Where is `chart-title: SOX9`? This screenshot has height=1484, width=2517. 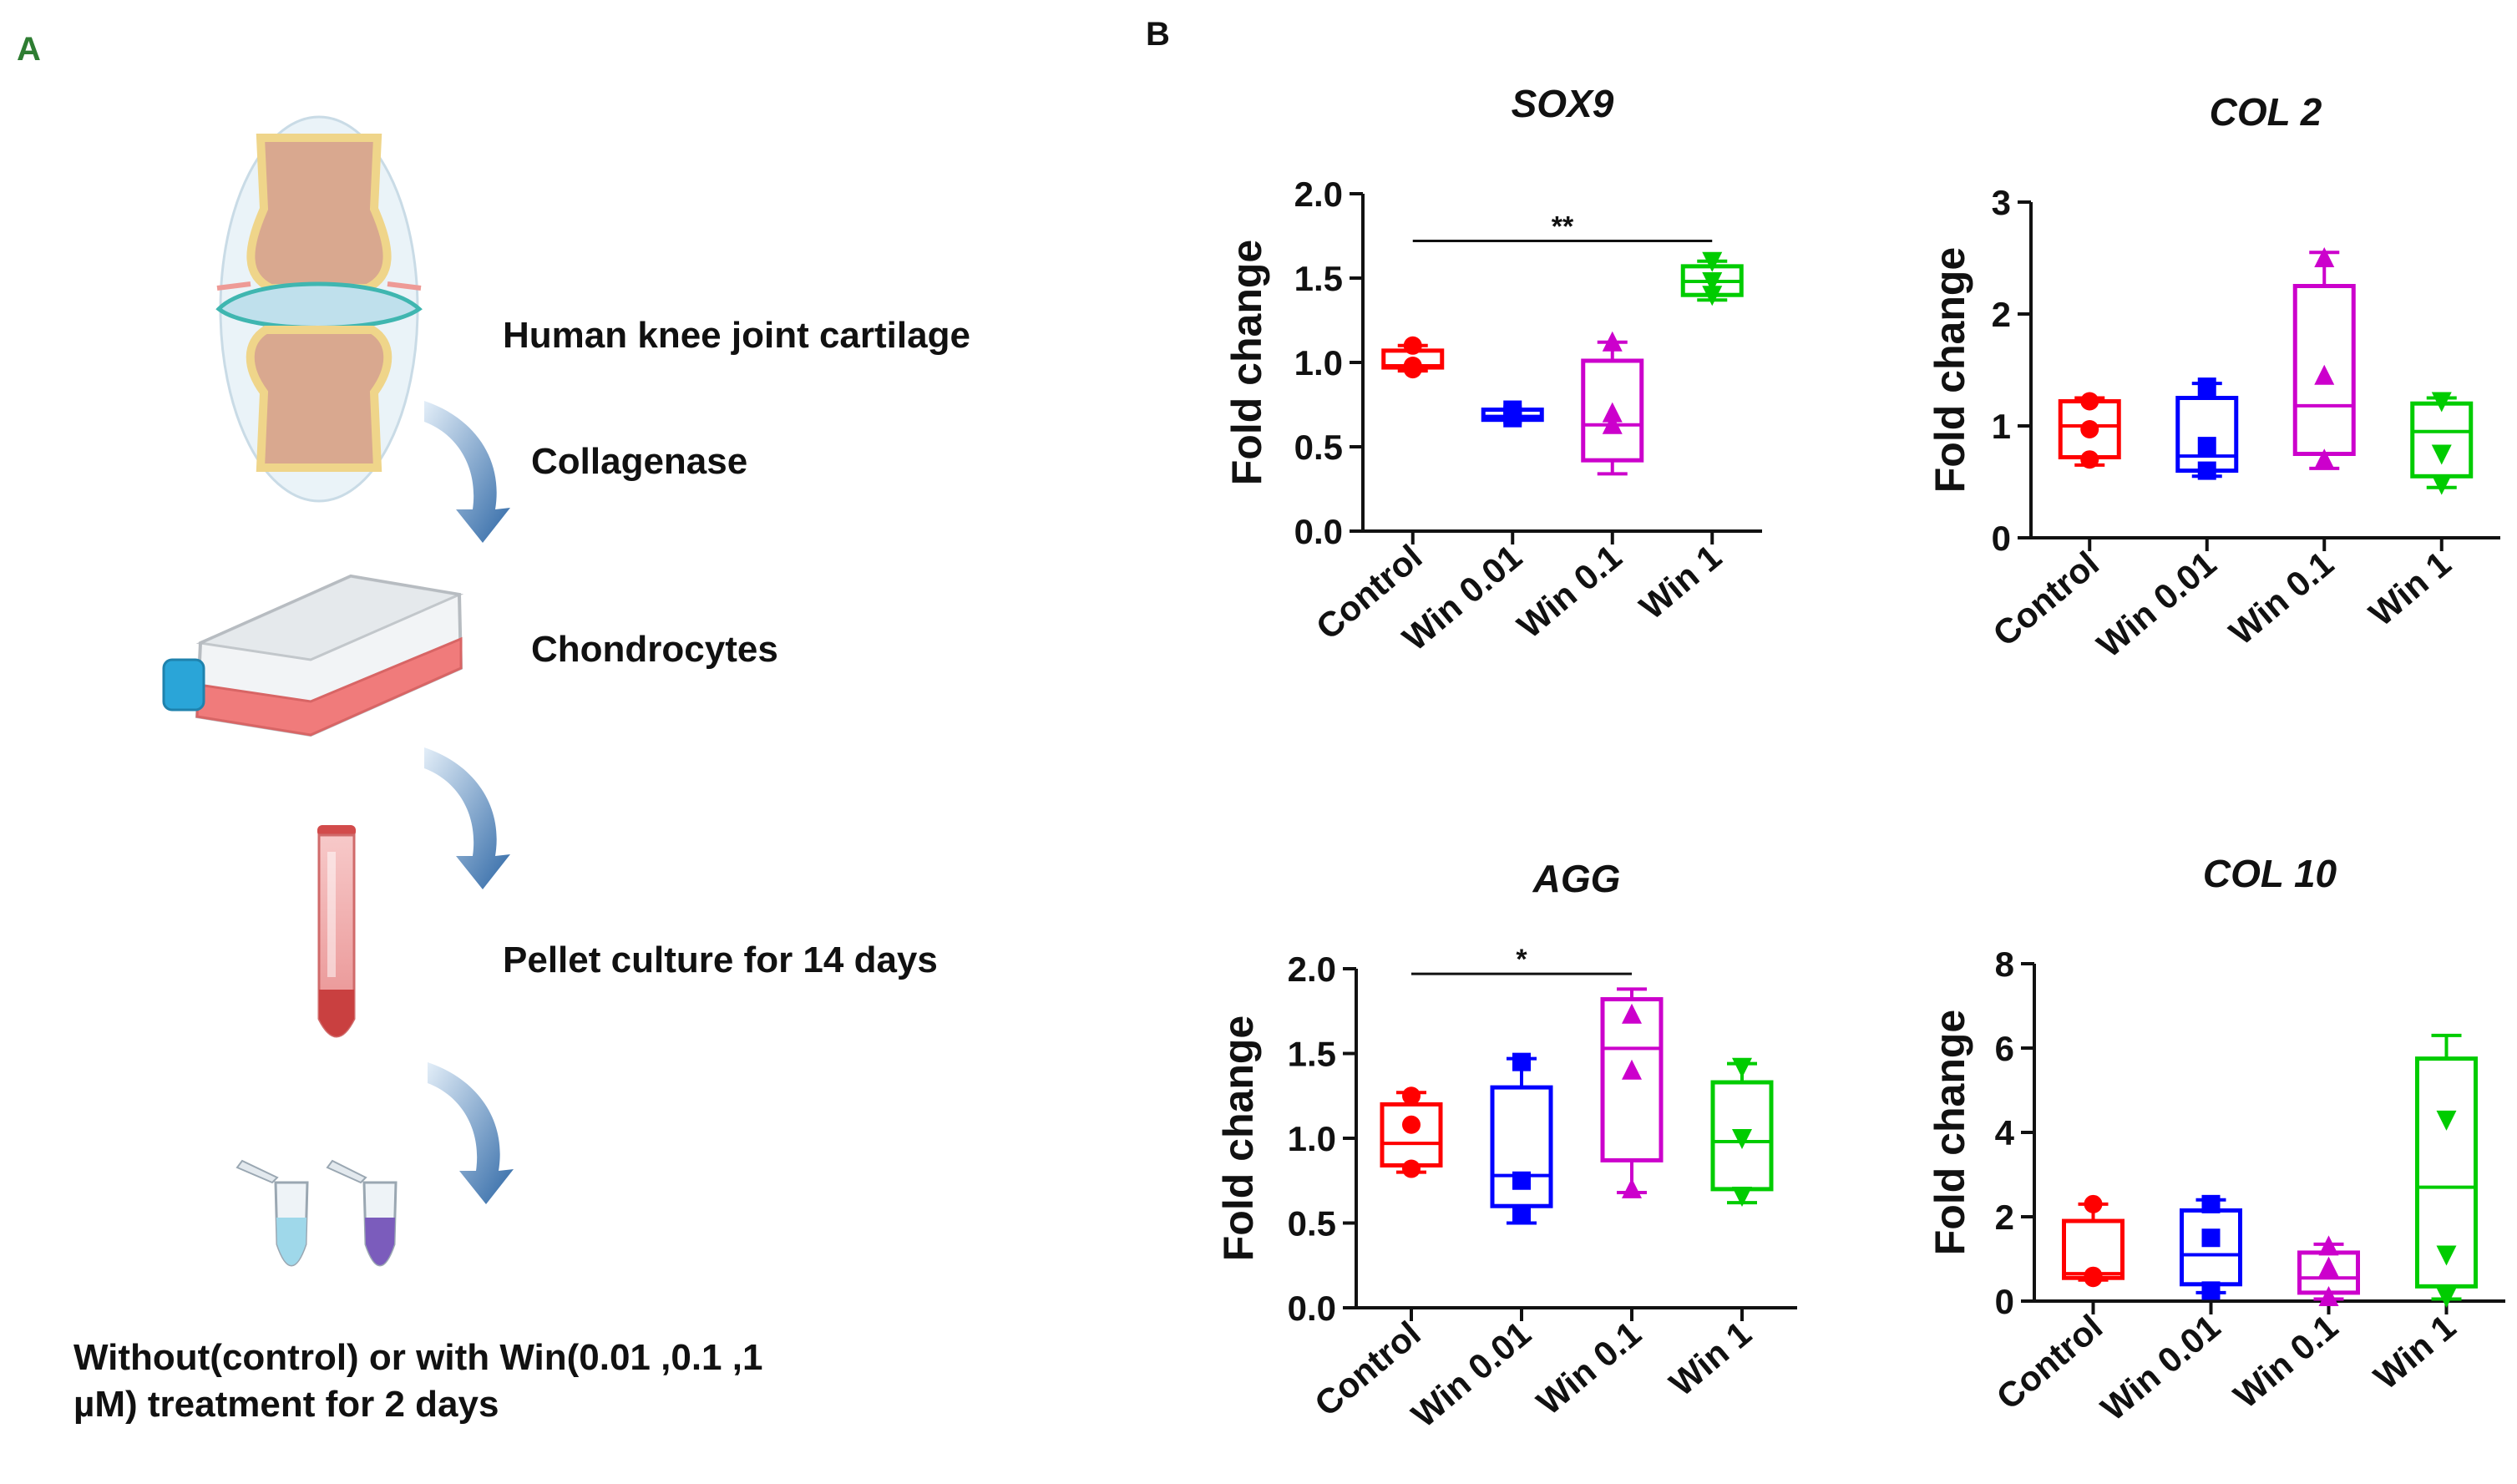
chart-title: SOX9 is located at coordinates (1563, 103).